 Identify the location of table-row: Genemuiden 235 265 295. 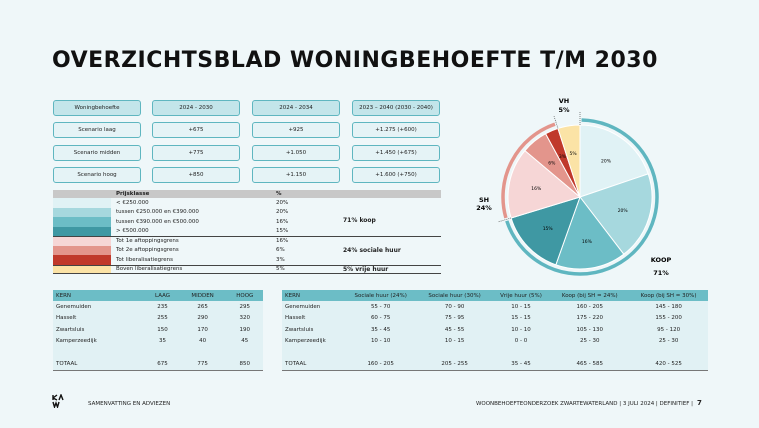
(158, 307).